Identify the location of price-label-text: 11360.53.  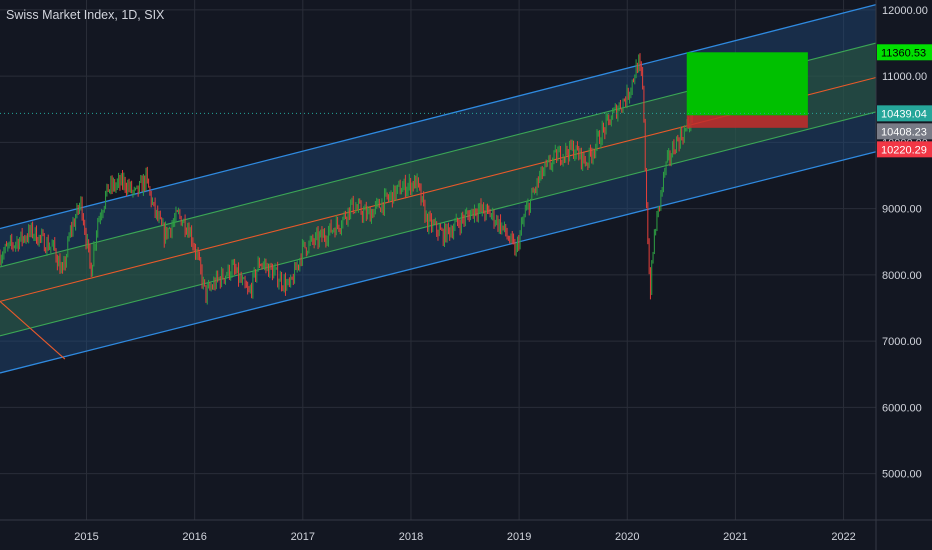
(903, 53).